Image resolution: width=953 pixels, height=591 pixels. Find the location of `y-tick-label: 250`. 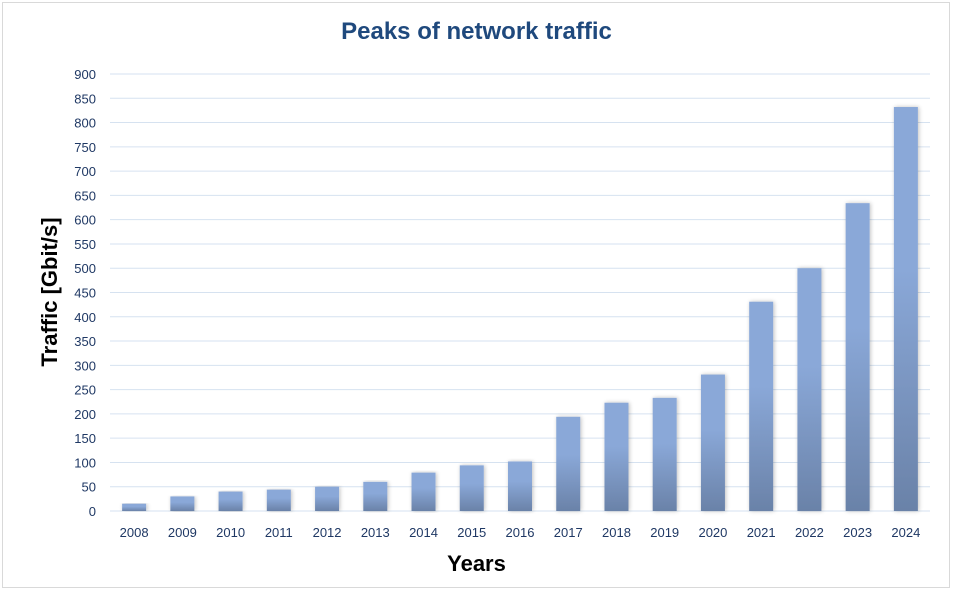

y-tick-label: 250 is located at coordinates (85, 390).